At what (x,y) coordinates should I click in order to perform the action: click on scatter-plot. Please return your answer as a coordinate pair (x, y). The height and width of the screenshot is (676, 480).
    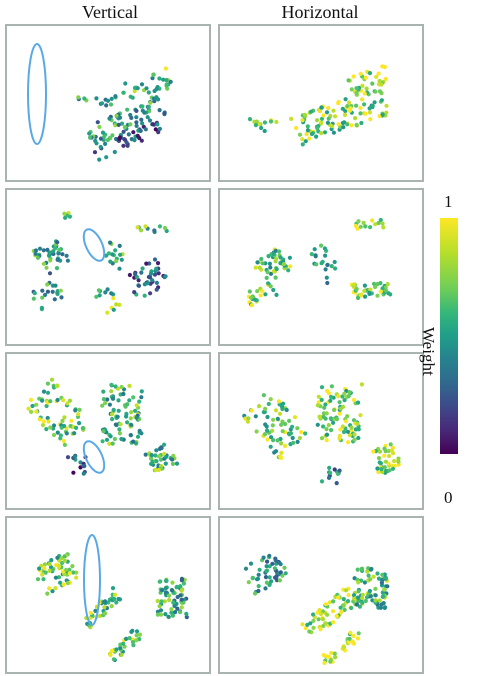
    Looking at the image, I should click on (318, 105).